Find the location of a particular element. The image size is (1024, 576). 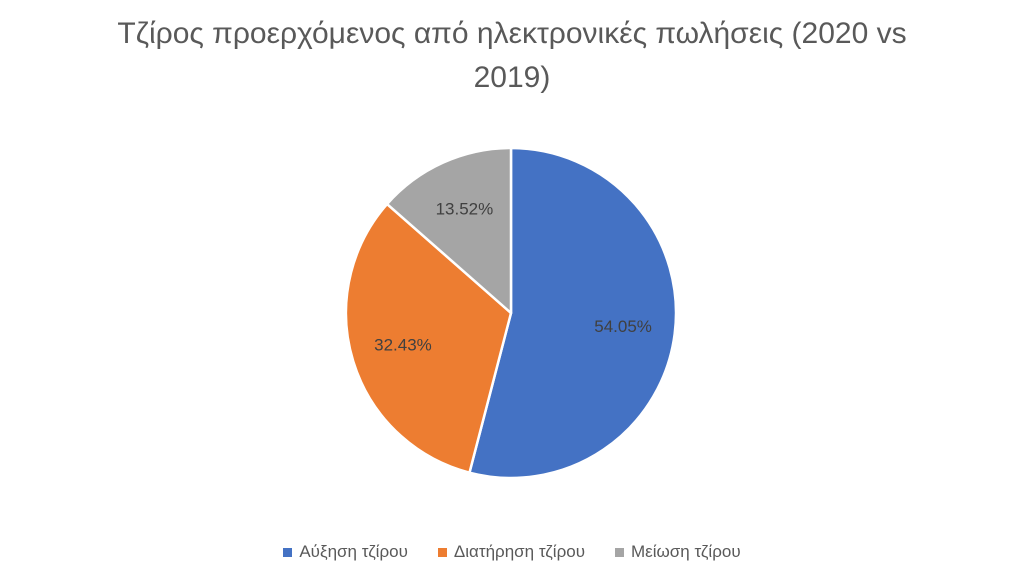

legend-swatch-increase is located at coordinates (288, 552).